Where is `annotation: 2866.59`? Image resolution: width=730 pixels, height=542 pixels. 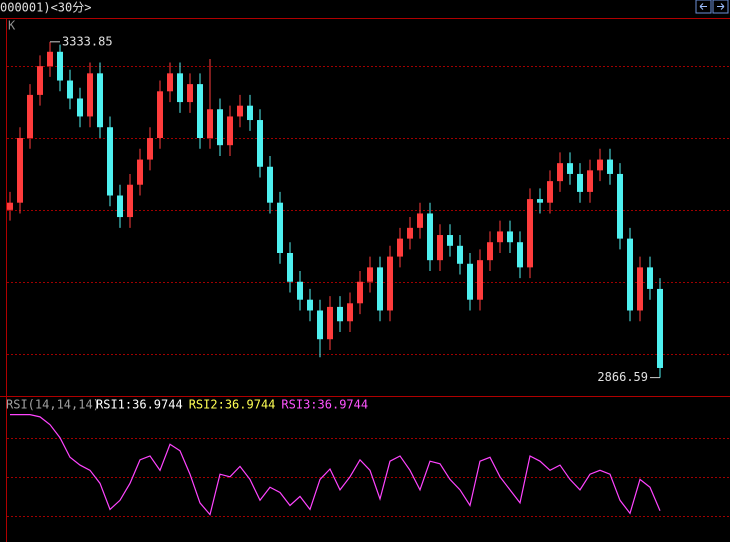 annotation: 2866.59 is located at coordinates (622, 377).